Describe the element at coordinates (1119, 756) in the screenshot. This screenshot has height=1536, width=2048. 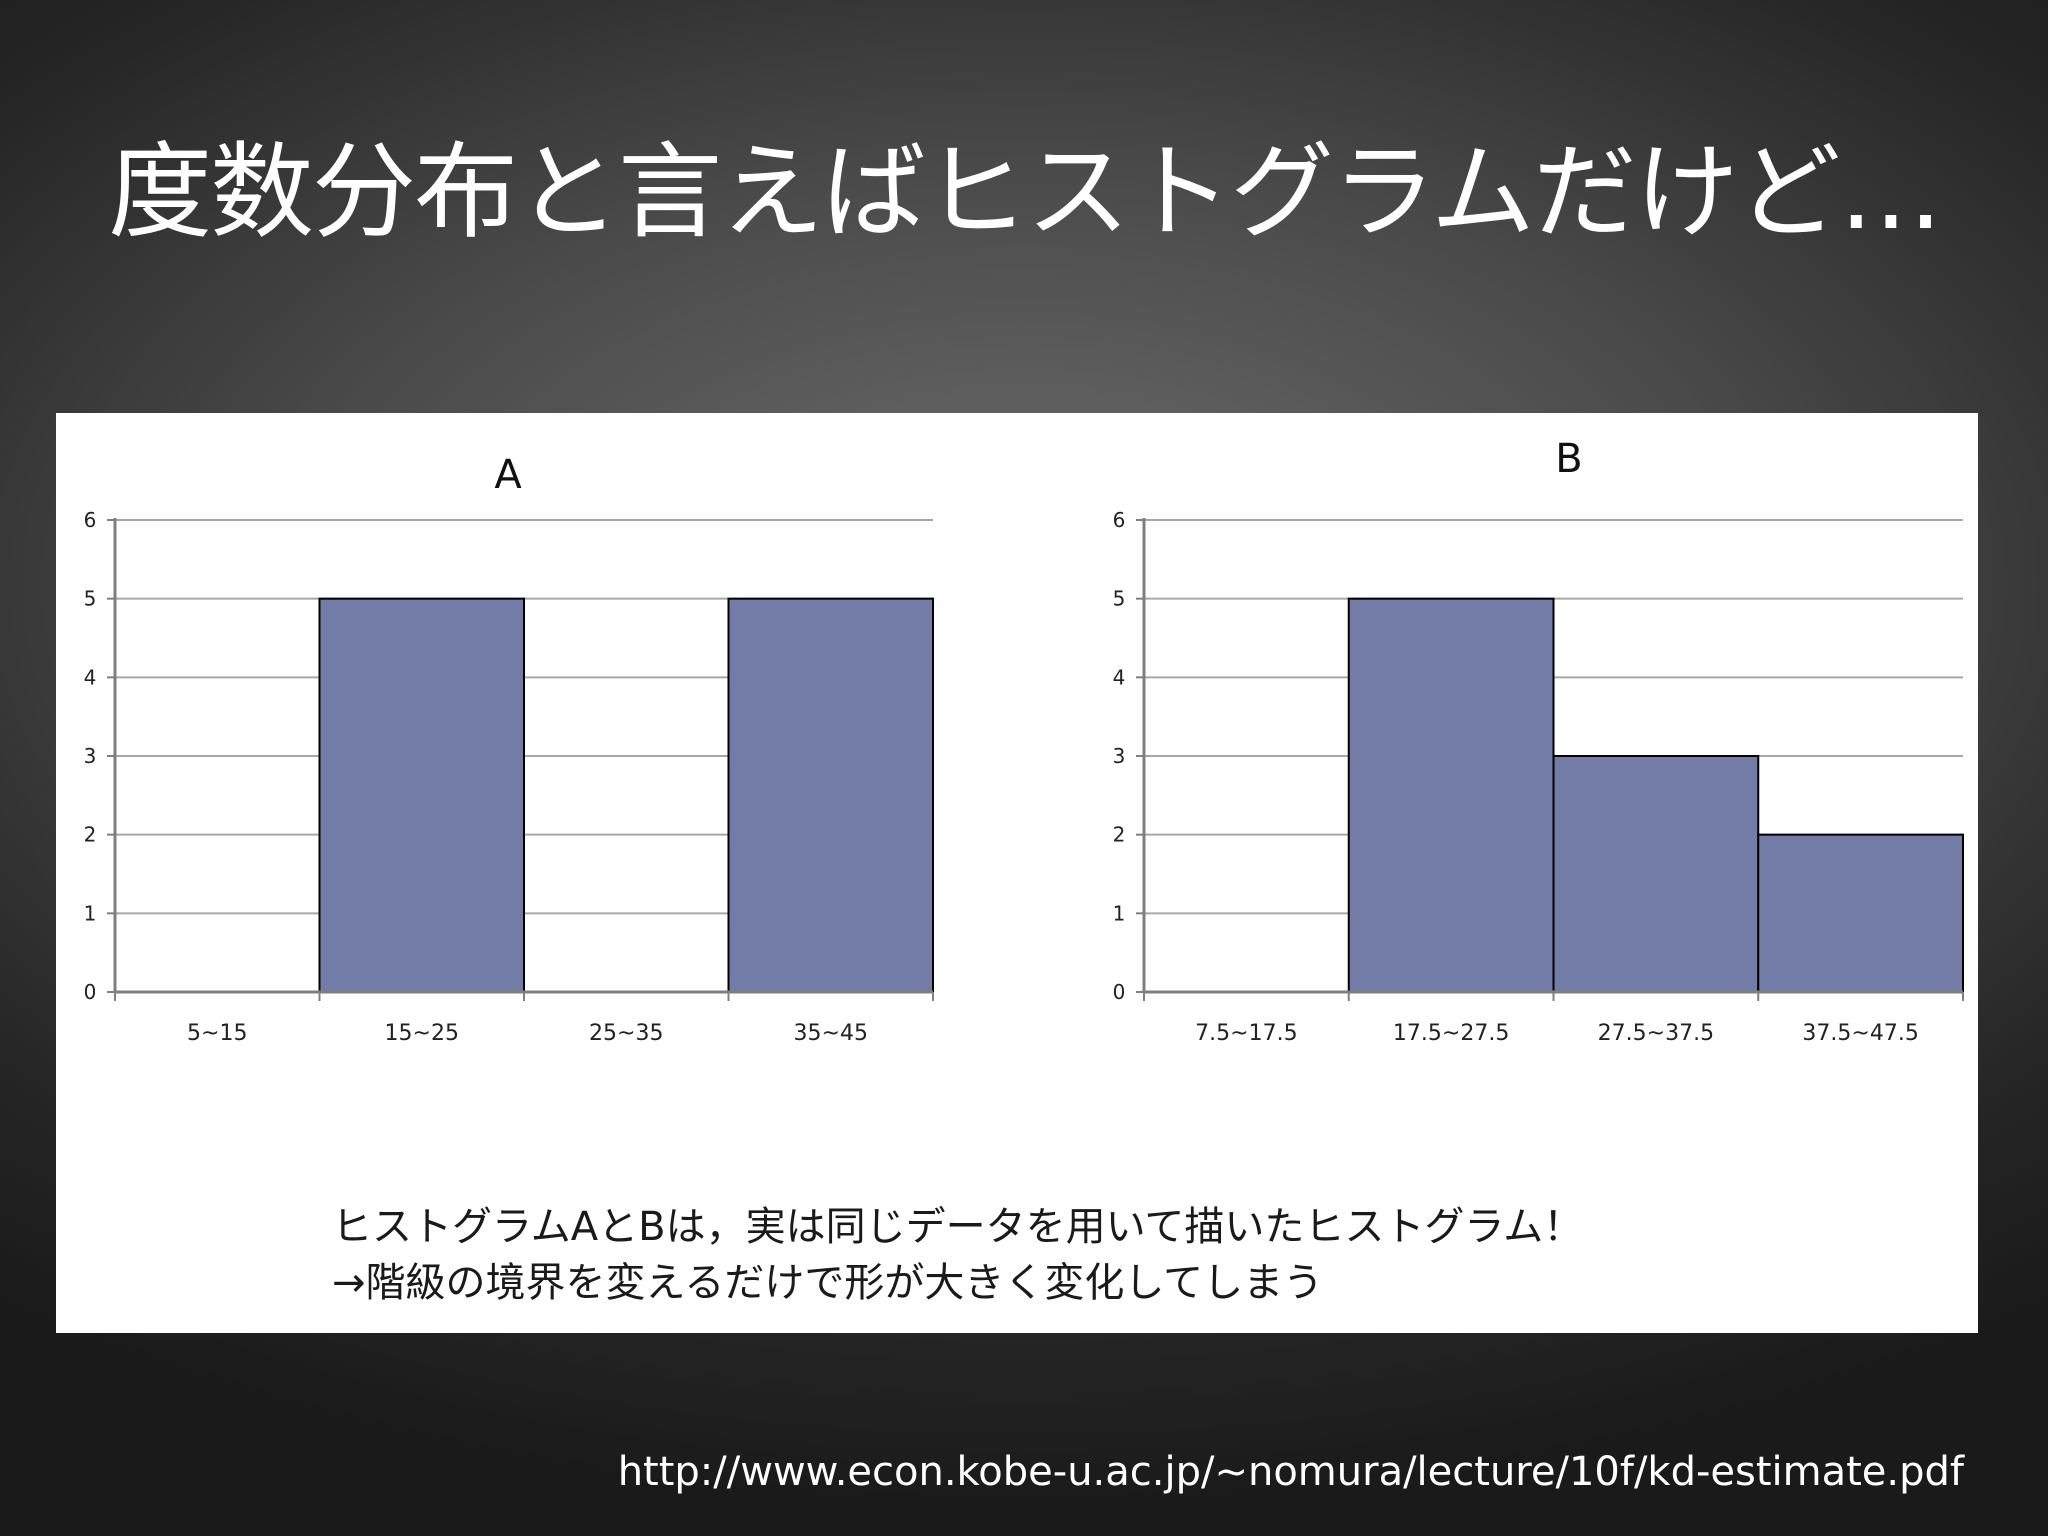
I see `chart-b-ytick-label: 3` at that location.